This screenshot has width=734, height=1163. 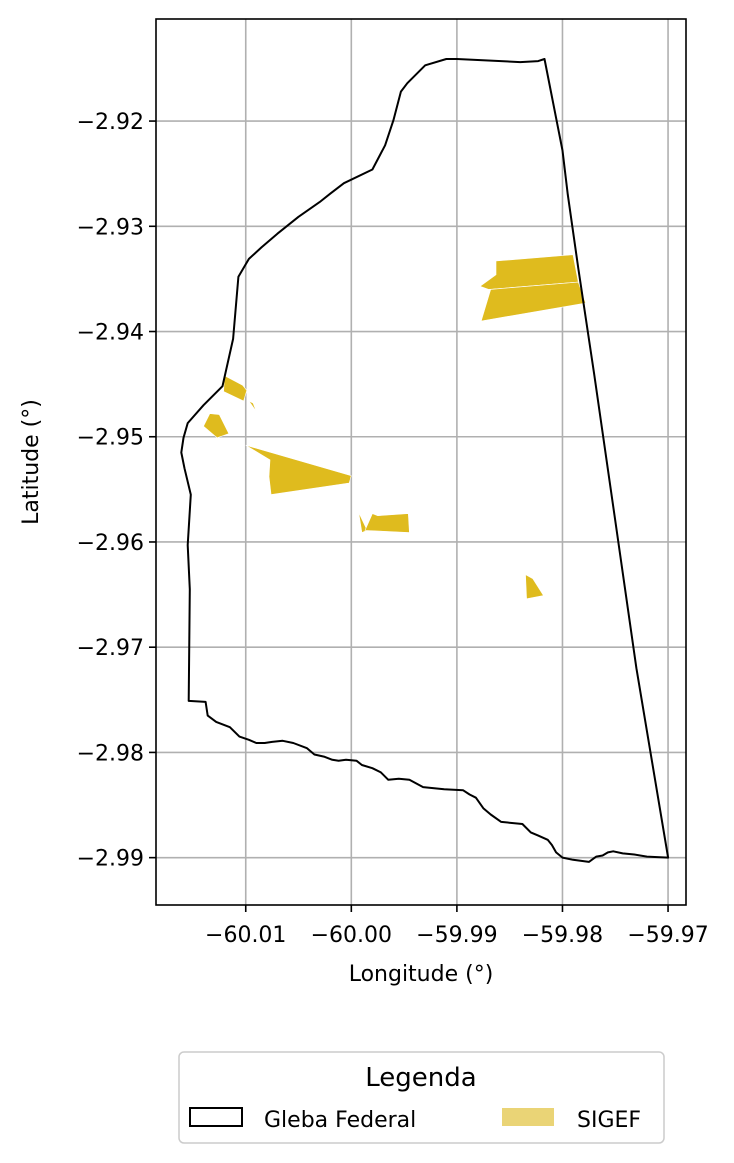 What do you see at coordinates (351, 935) in the screenshot?
I see `x-tick-label: −60.00` at bounding box center [351, 935].